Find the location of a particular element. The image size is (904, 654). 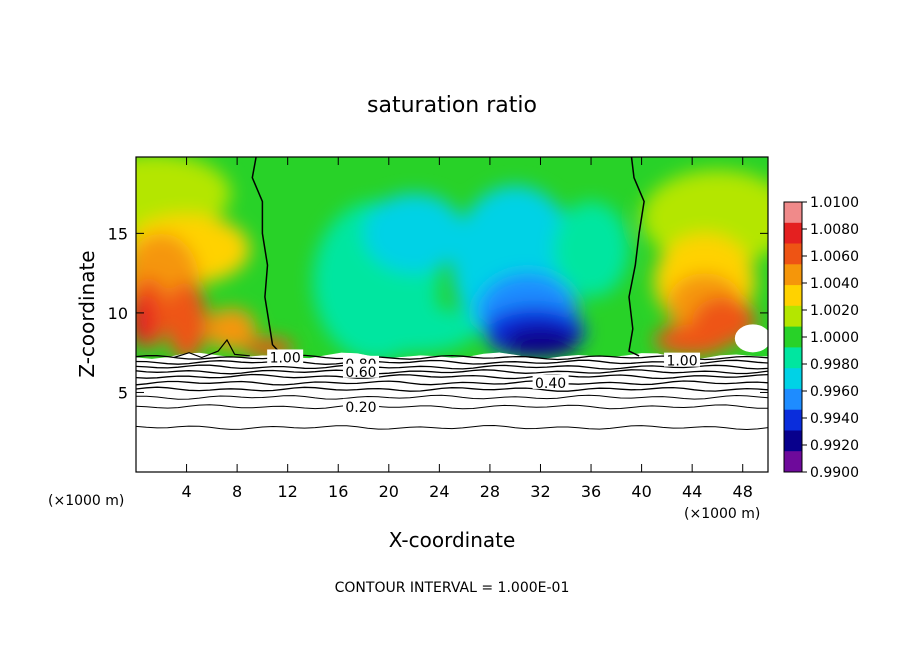

x-tick-label-16: 16 is located at coordinates (338, 491).